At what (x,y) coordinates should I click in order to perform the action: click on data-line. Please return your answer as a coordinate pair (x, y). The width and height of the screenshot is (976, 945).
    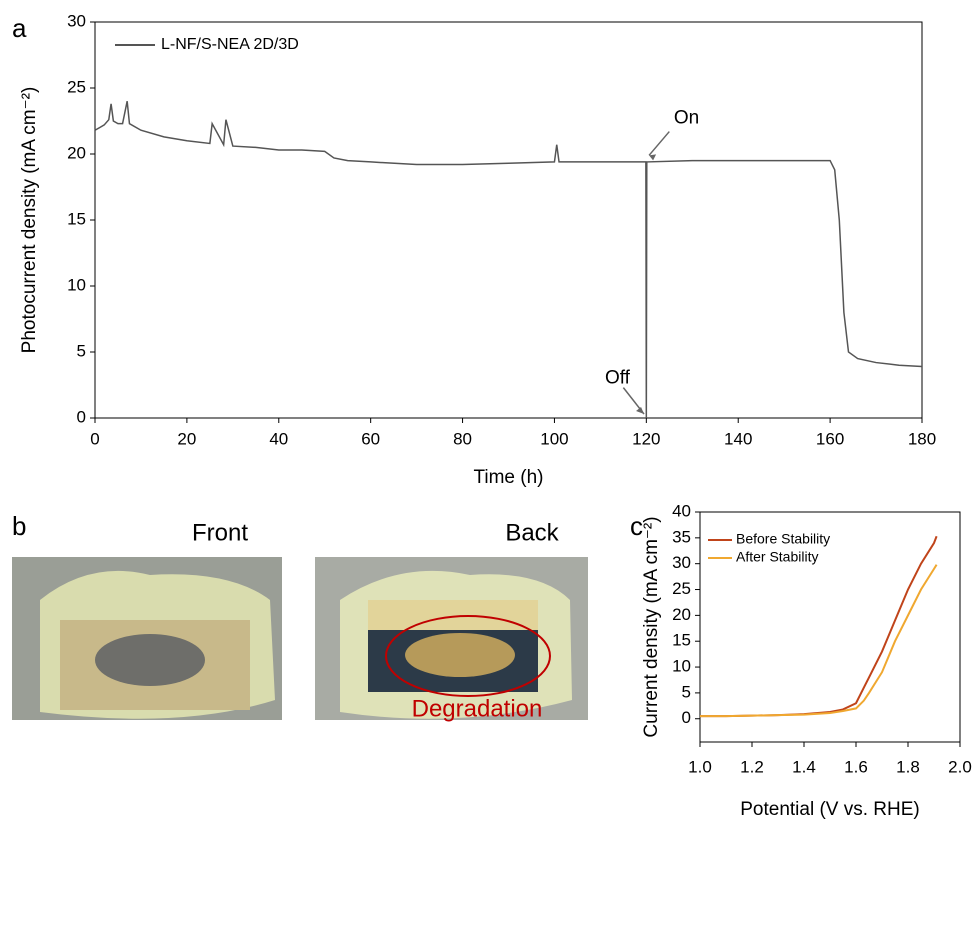
    Looking at the image, I should click on (819, 641).